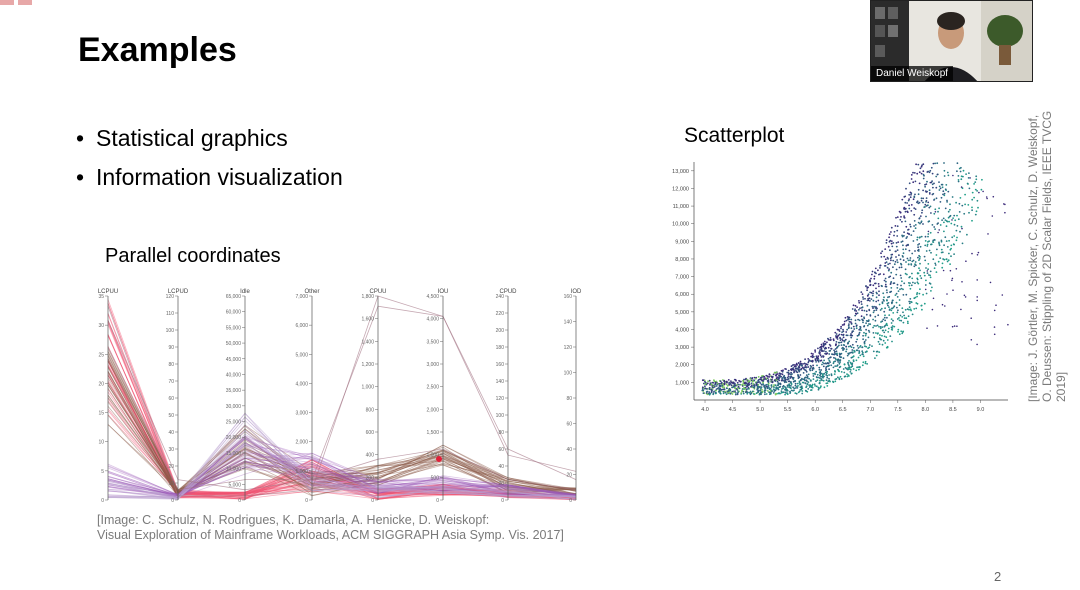  I want to click on participant-video: Daniel Weiskopf, so click(951, 41).